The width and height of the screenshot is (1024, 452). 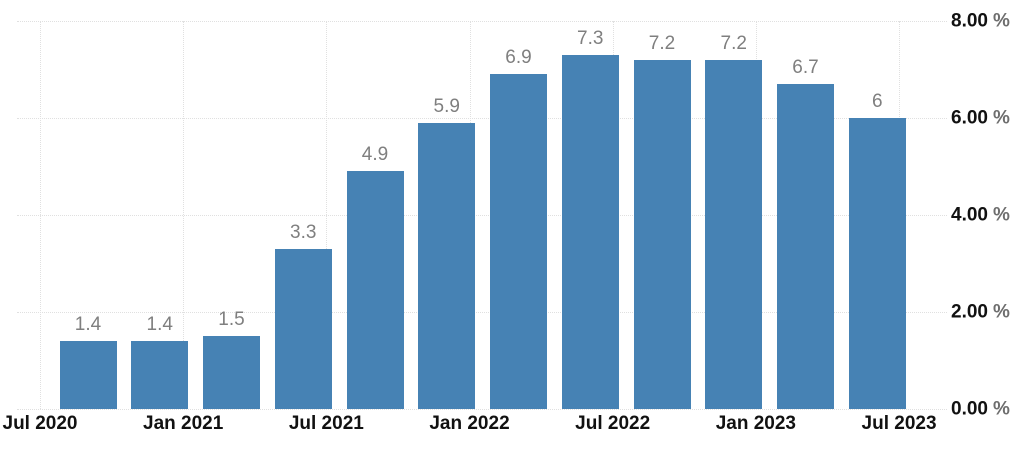 What do you see at coordinates (969, 312) in the screenshot?
I see `y-tick-number: 2.00` at bounding box center [969, 312].